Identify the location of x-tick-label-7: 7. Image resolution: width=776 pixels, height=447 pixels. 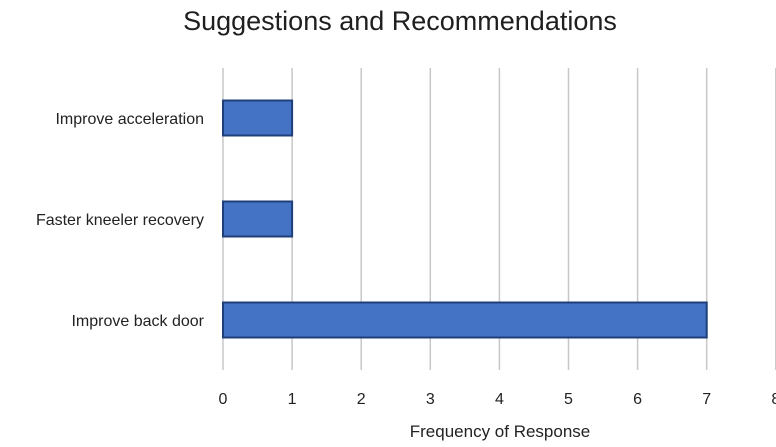
(706, 399).